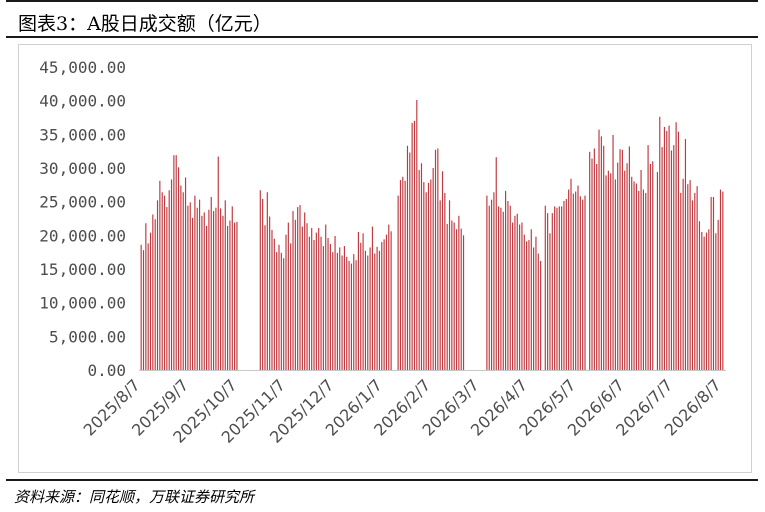 The width and height of the screenshot is (765, 512). What do you see at coordinates (87, 336) in the screenshot?
I see `y-tick-label: 5,000.00` at bounding box center [87, 336].